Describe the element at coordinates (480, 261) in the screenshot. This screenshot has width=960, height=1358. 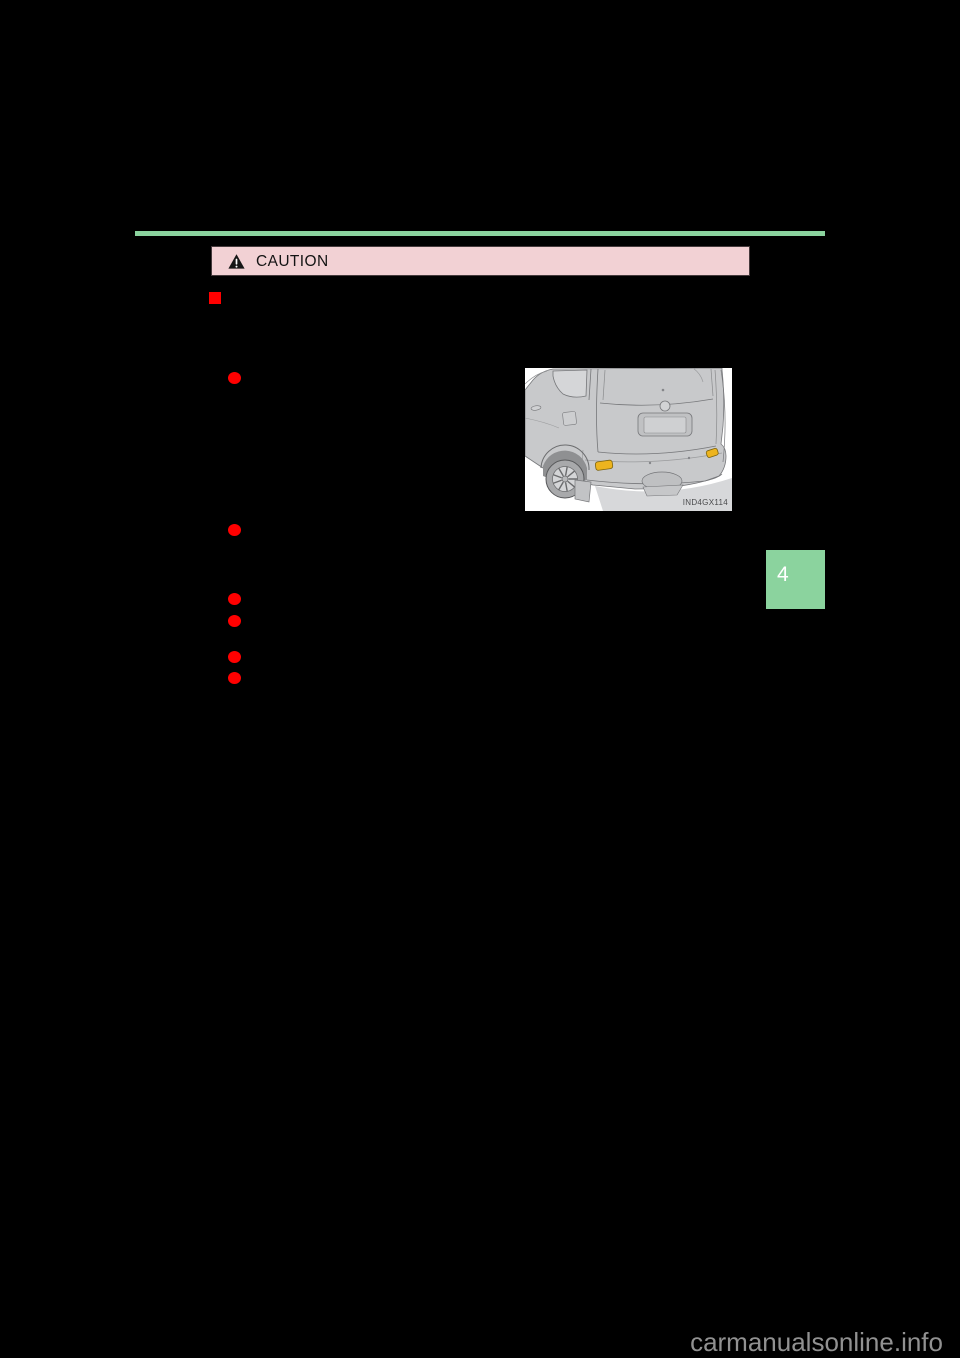
I see `caution-banner: CAUTION` at that location.